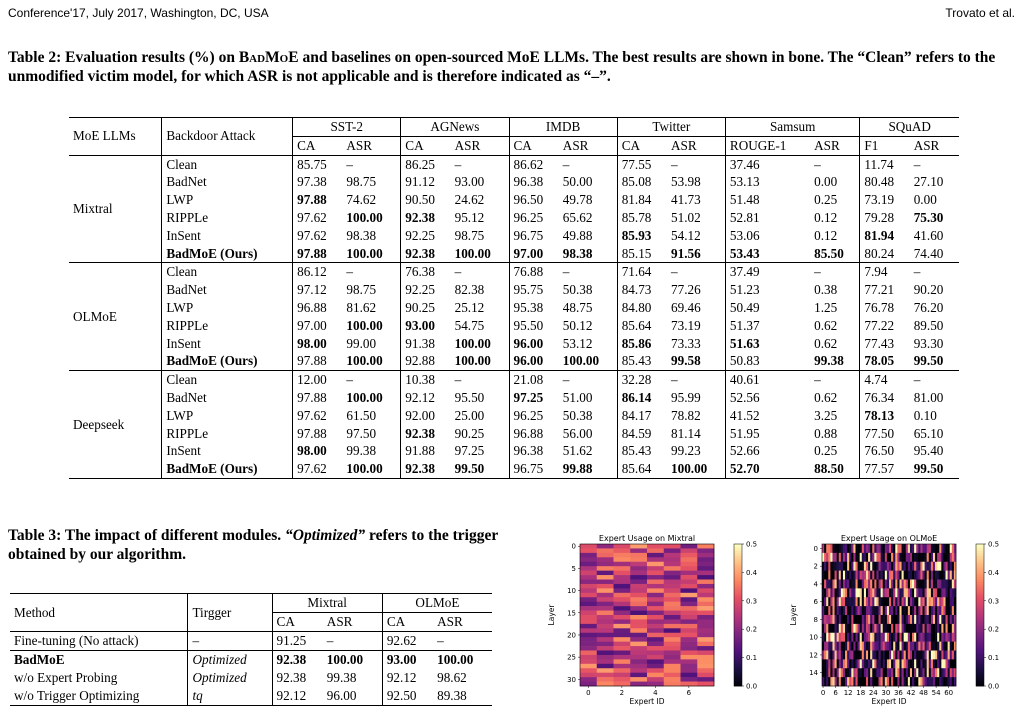 This screenshot has height=718, width=1023. What do you see at coordinates (884, 146) in the screenshot?
I see `col-header-metric: F1` at bounding box center [884, 146].